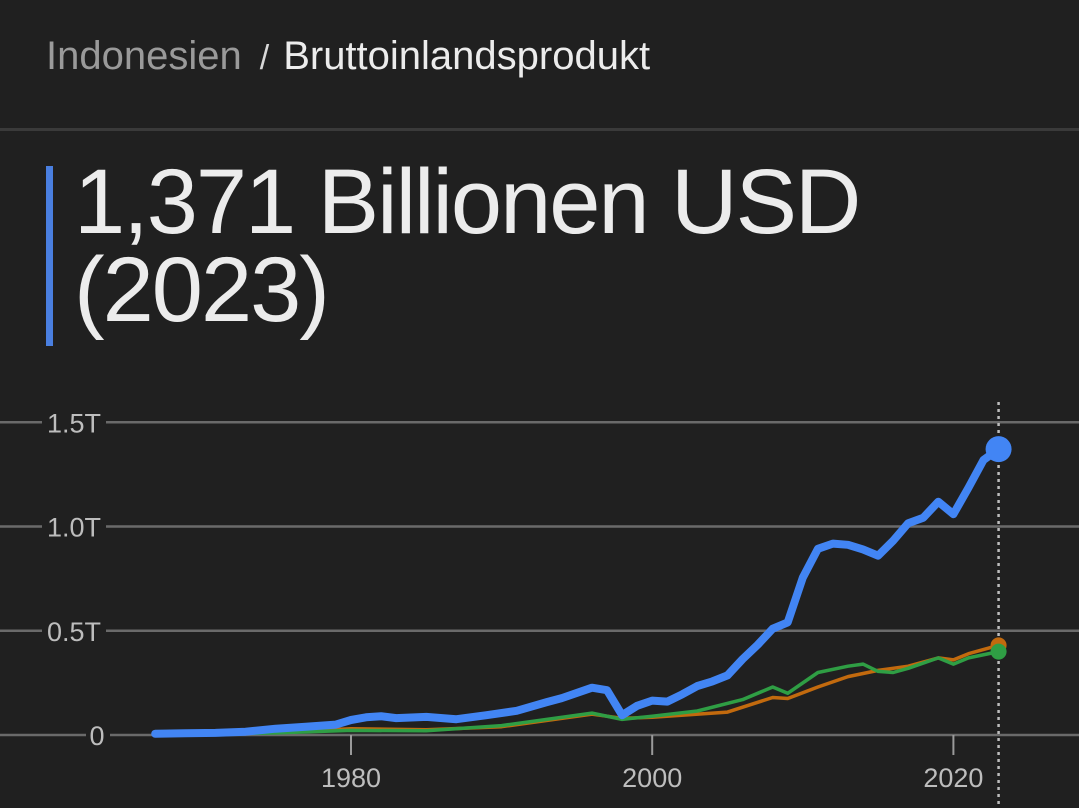 This screenshot has width=1079, height=808. What do you see at coordinates (202, 290) in the screenshot?
I see `headline-year: (2023)` at bounding box center [202, 290].